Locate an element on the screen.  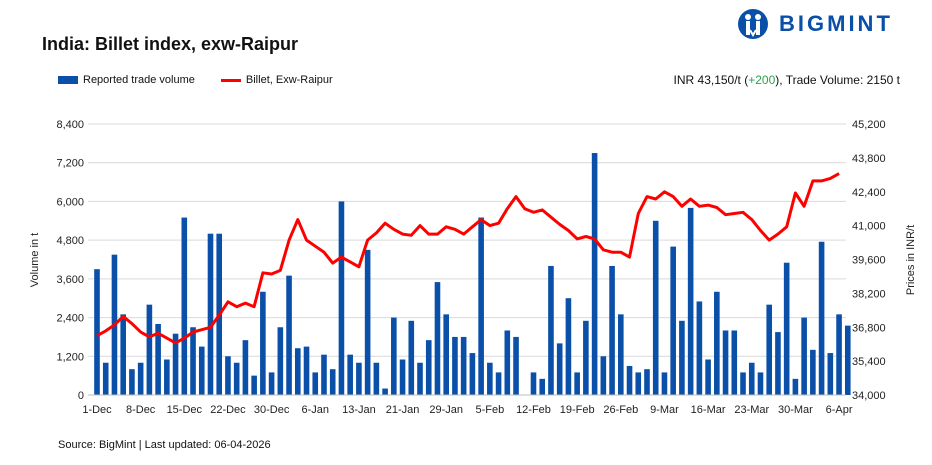
y-right-tick-label: 38,200 is located at coordinates (869, 294).